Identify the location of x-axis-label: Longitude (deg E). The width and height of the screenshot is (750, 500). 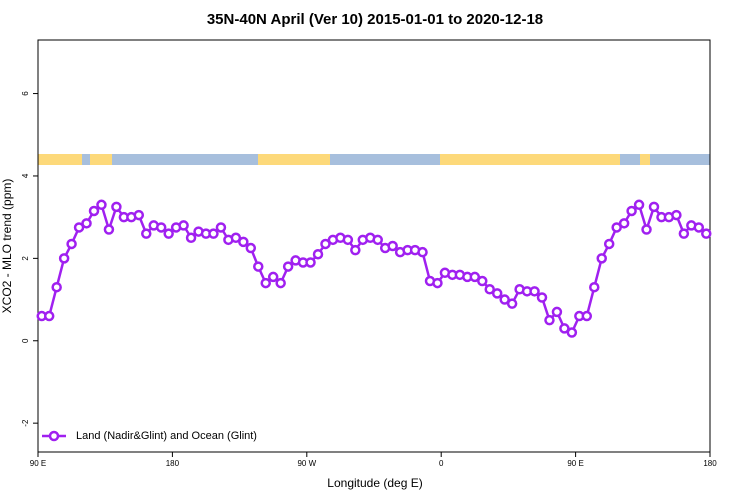
(374, 483).